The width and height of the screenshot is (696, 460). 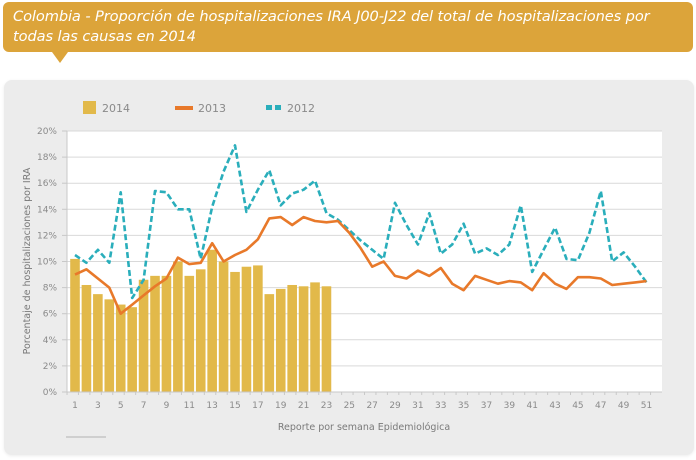 I want to click on y-tick-label: 16%, so click(x=47, y=184).